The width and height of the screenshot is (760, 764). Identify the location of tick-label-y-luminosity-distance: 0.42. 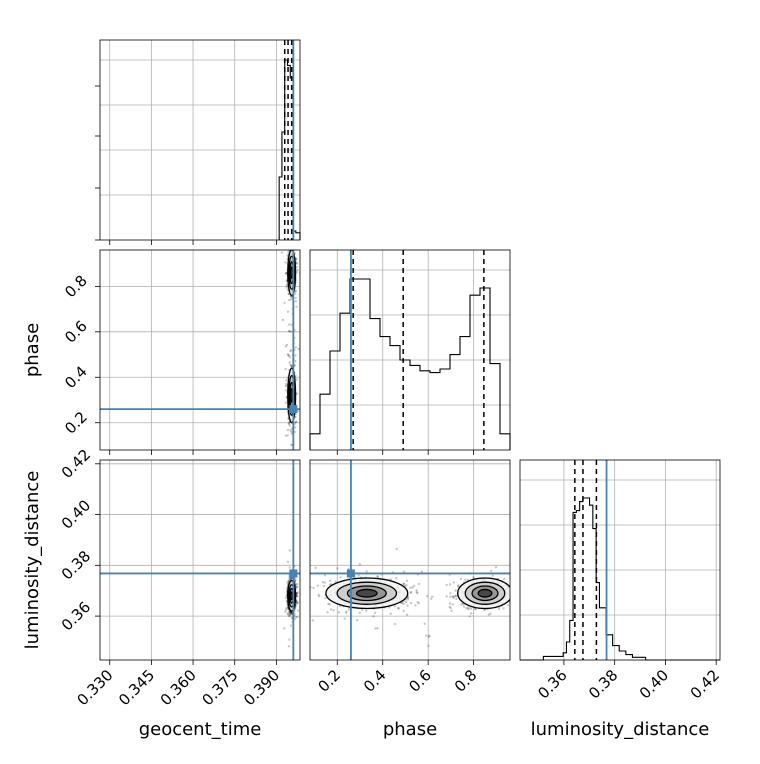
(76, 464).